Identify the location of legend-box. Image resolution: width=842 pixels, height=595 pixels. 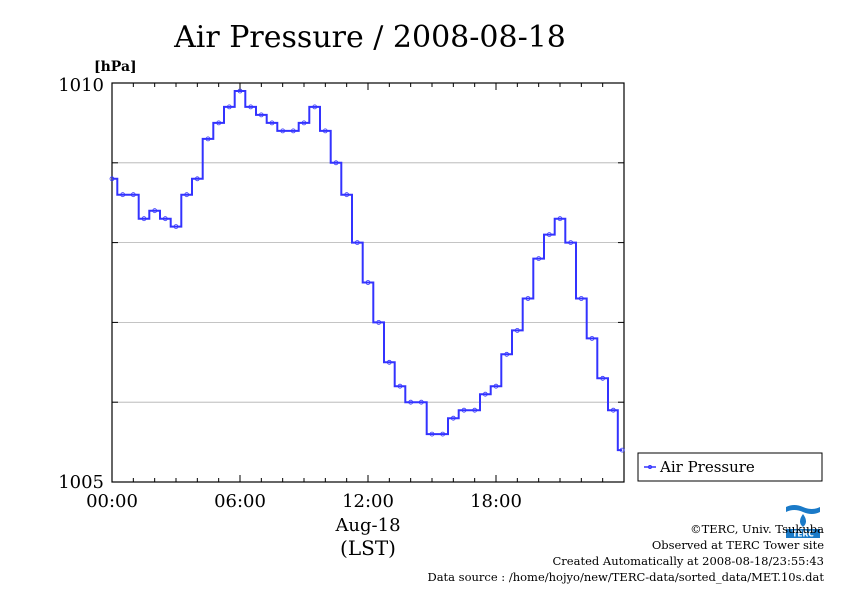
(730, 467).